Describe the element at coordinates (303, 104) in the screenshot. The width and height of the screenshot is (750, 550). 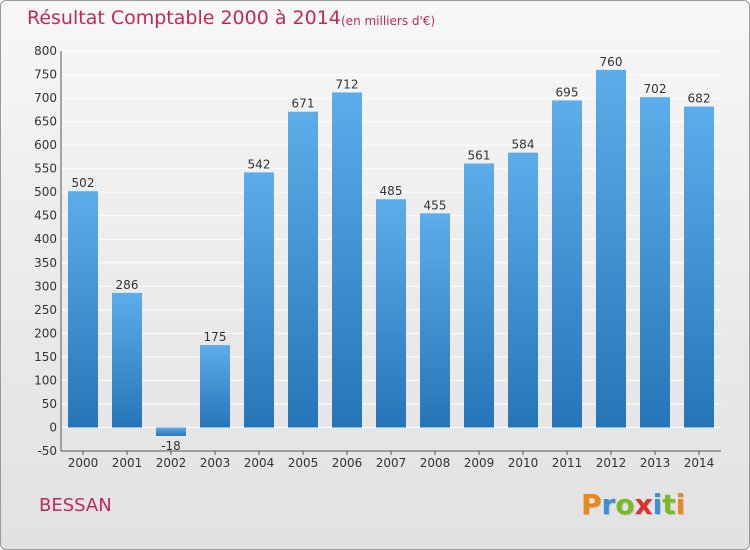
I see `bar-value-label: 671` at that location.